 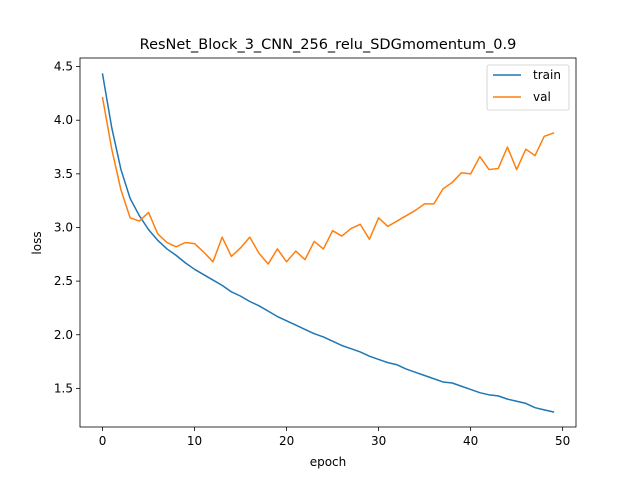 I want to click on x-tick-label: 0, so click(x=103, y=441).